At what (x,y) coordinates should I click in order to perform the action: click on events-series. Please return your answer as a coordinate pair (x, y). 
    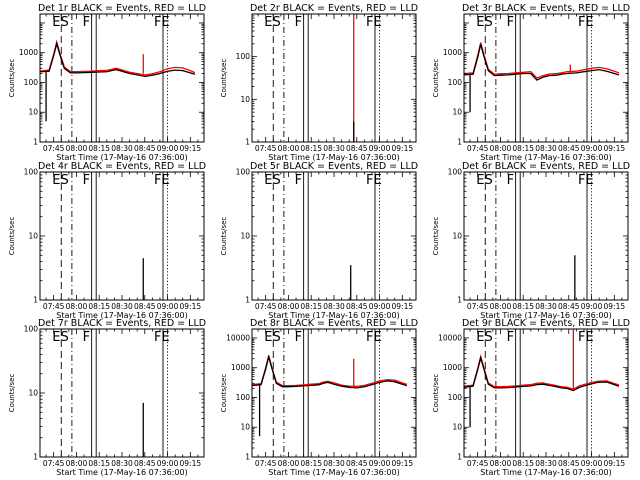
    Looking at the image, I should click on (117, 59).